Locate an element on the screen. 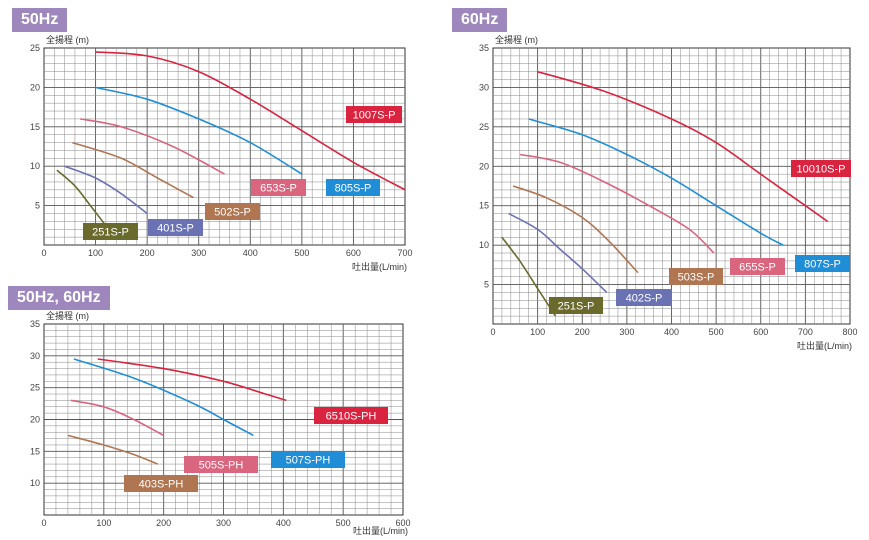 Image resolution: width=869 pixels, height=540 pixels. series-label: 503S-P is located at coordinates (696, 278).